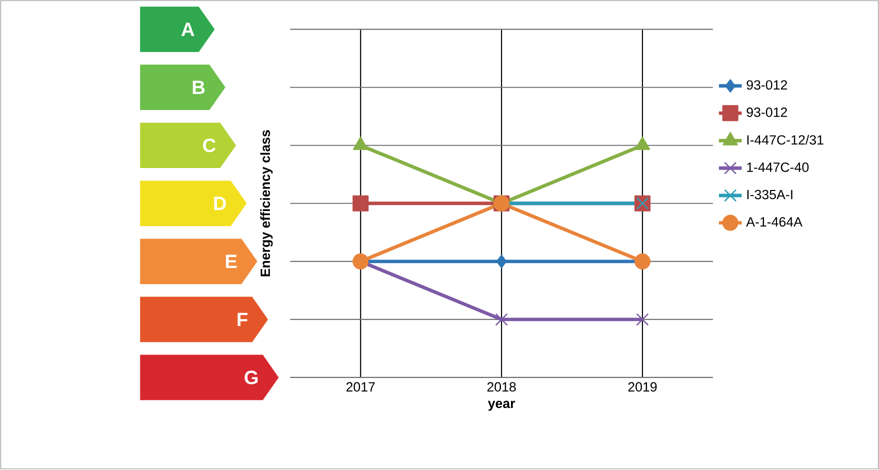 This screenshot has width=879, height=470. I want to click on y-axis-title: Energy efficiency class, so click(266, 203).